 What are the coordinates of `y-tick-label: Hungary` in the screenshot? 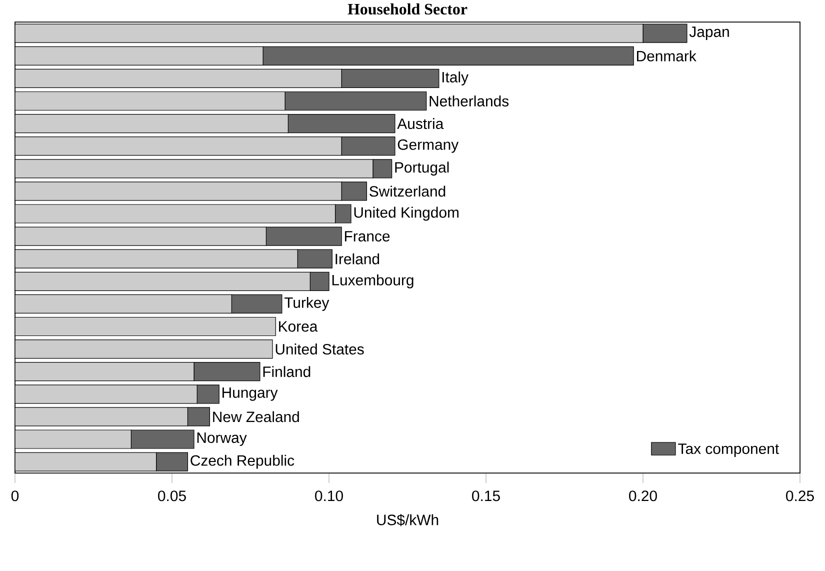 It's located at (250, 394).